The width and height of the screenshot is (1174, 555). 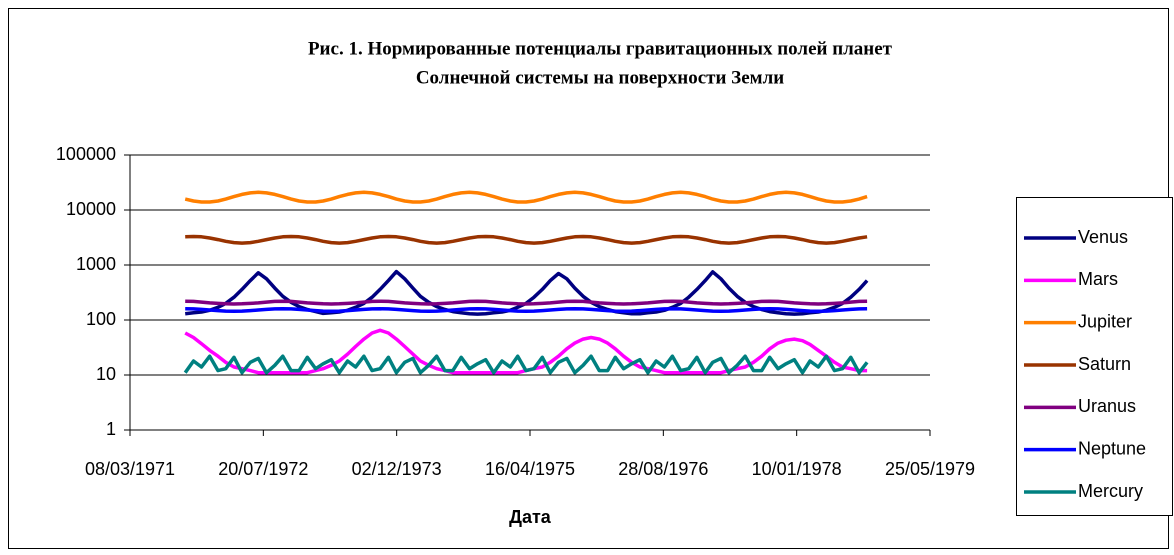 What do you see at coordinates (96, 264) in the screenshot?
I see `y-tick-label: 1000` at bounding box center [96, 264].